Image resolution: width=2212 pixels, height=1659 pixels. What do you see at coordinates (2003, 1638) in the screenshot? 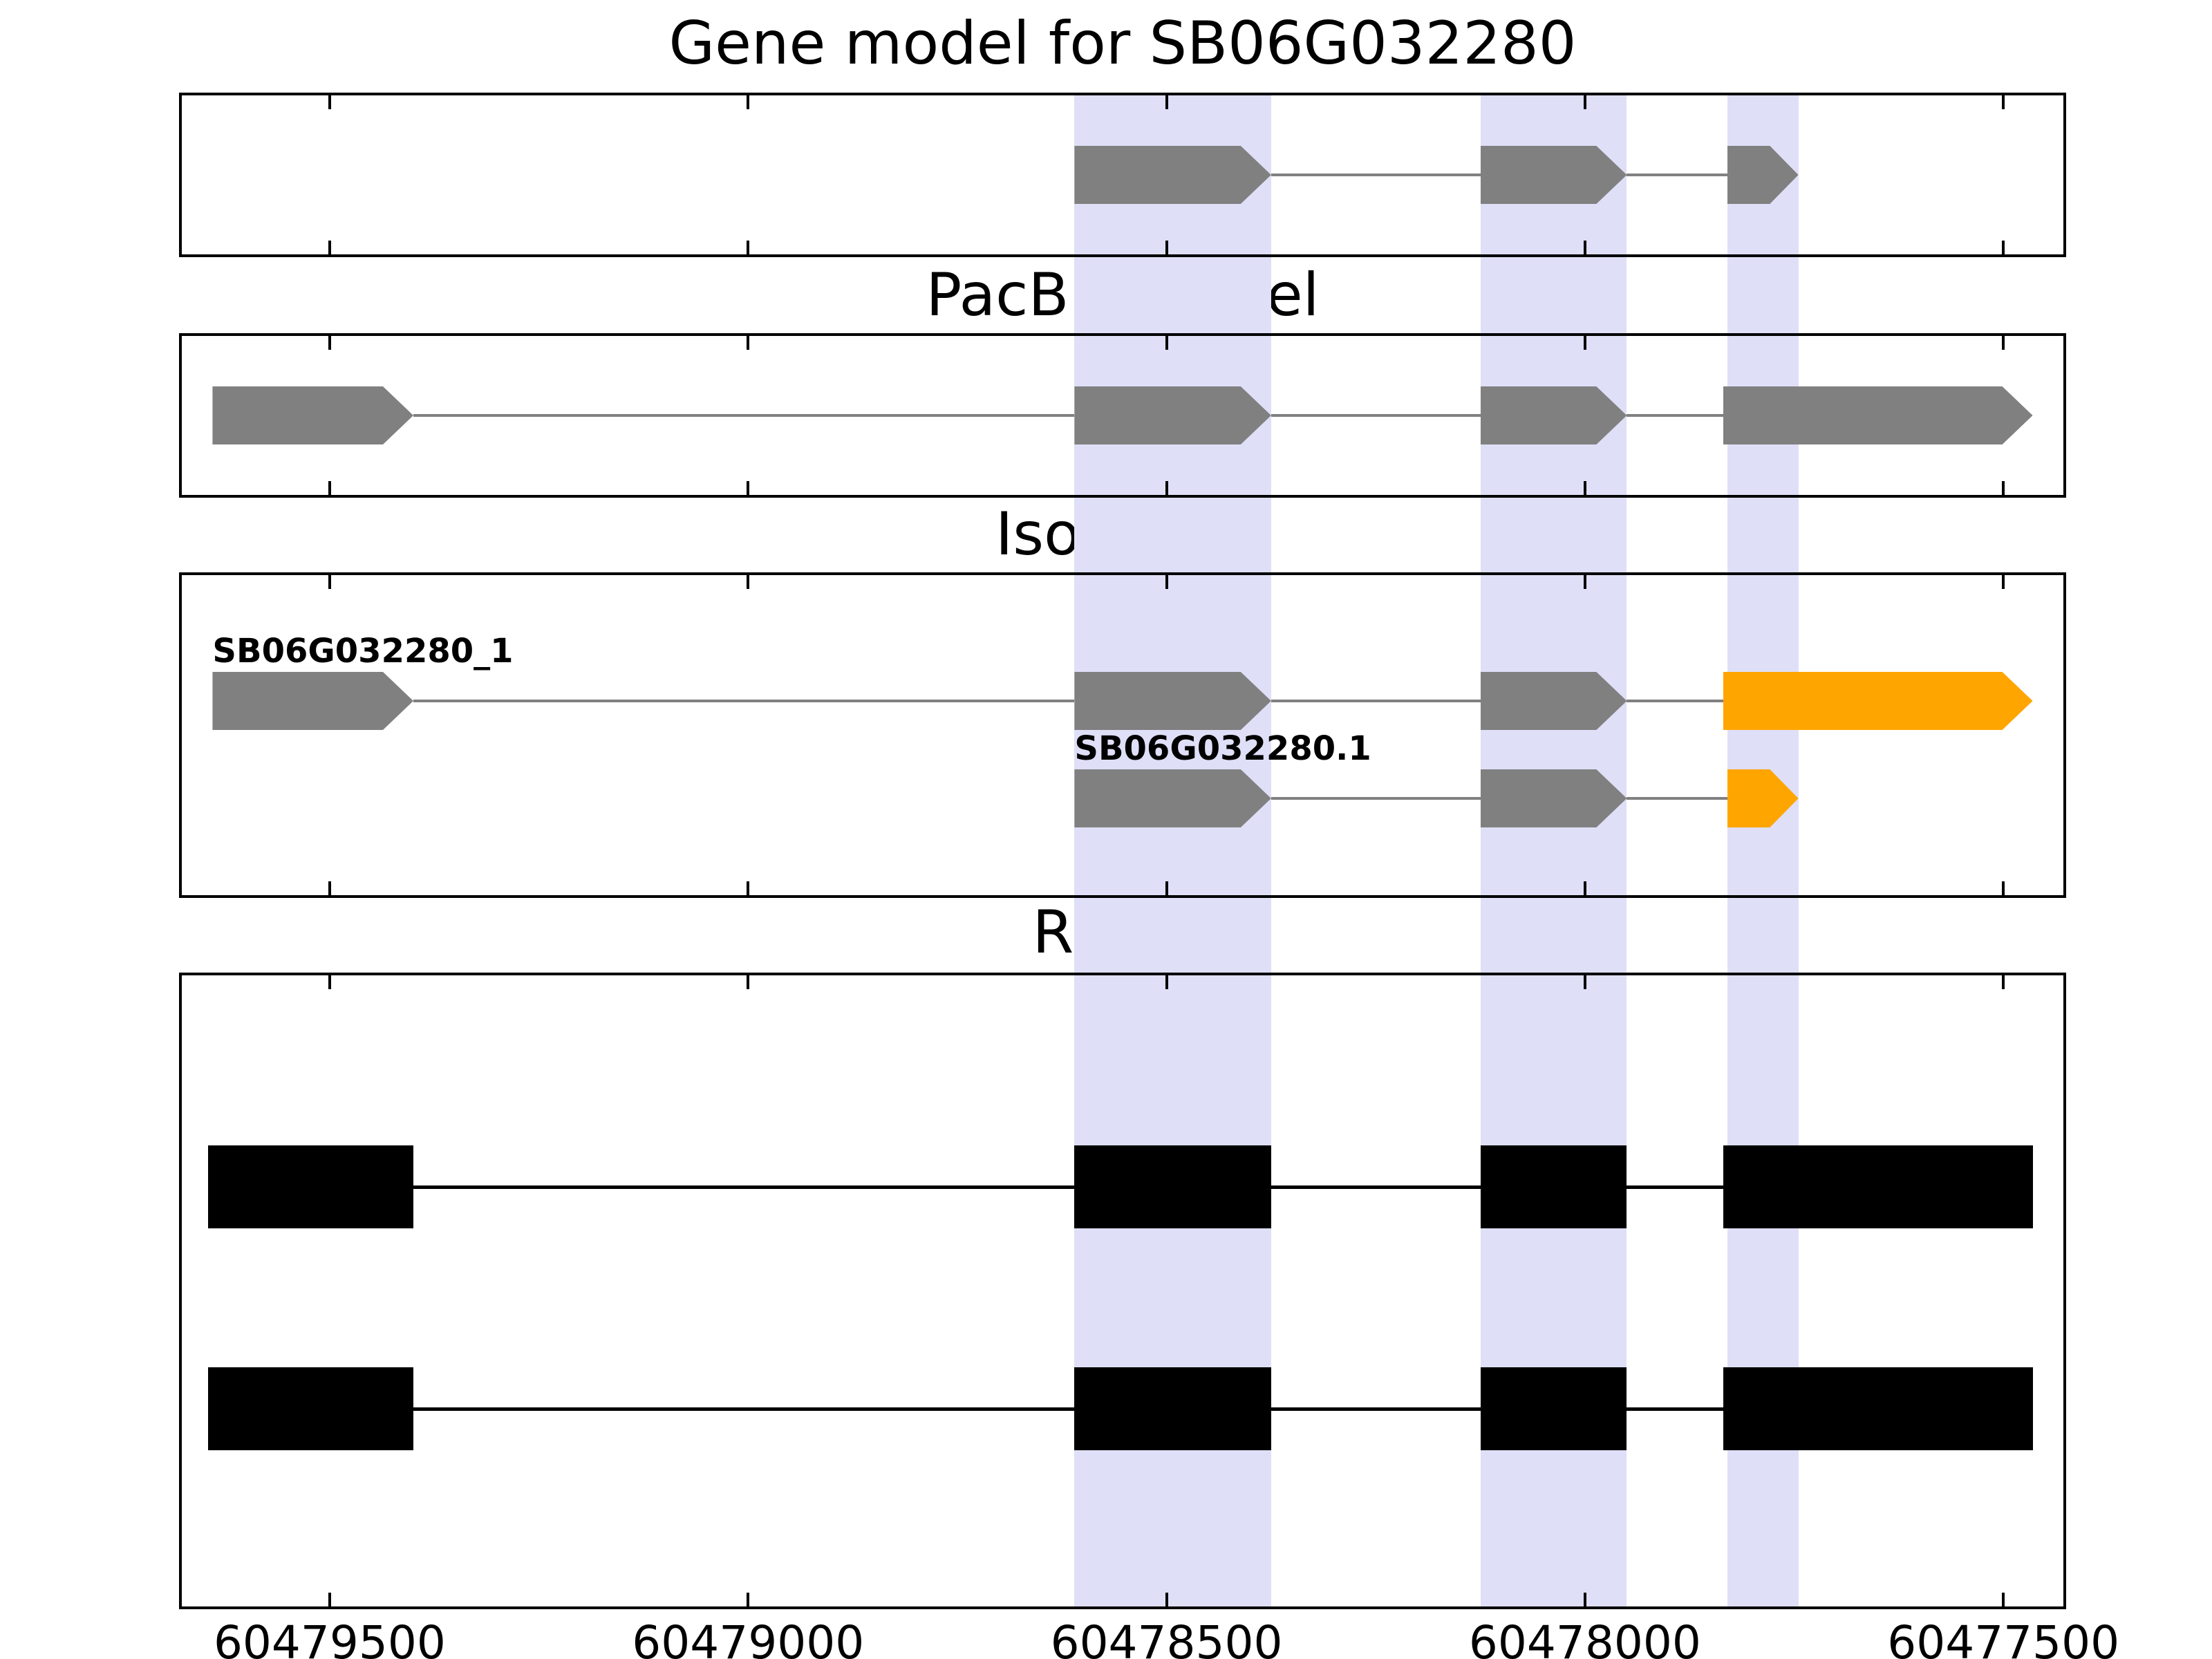
I see `x-tick-label: 60477500` at bounding box center [2003, 1638].